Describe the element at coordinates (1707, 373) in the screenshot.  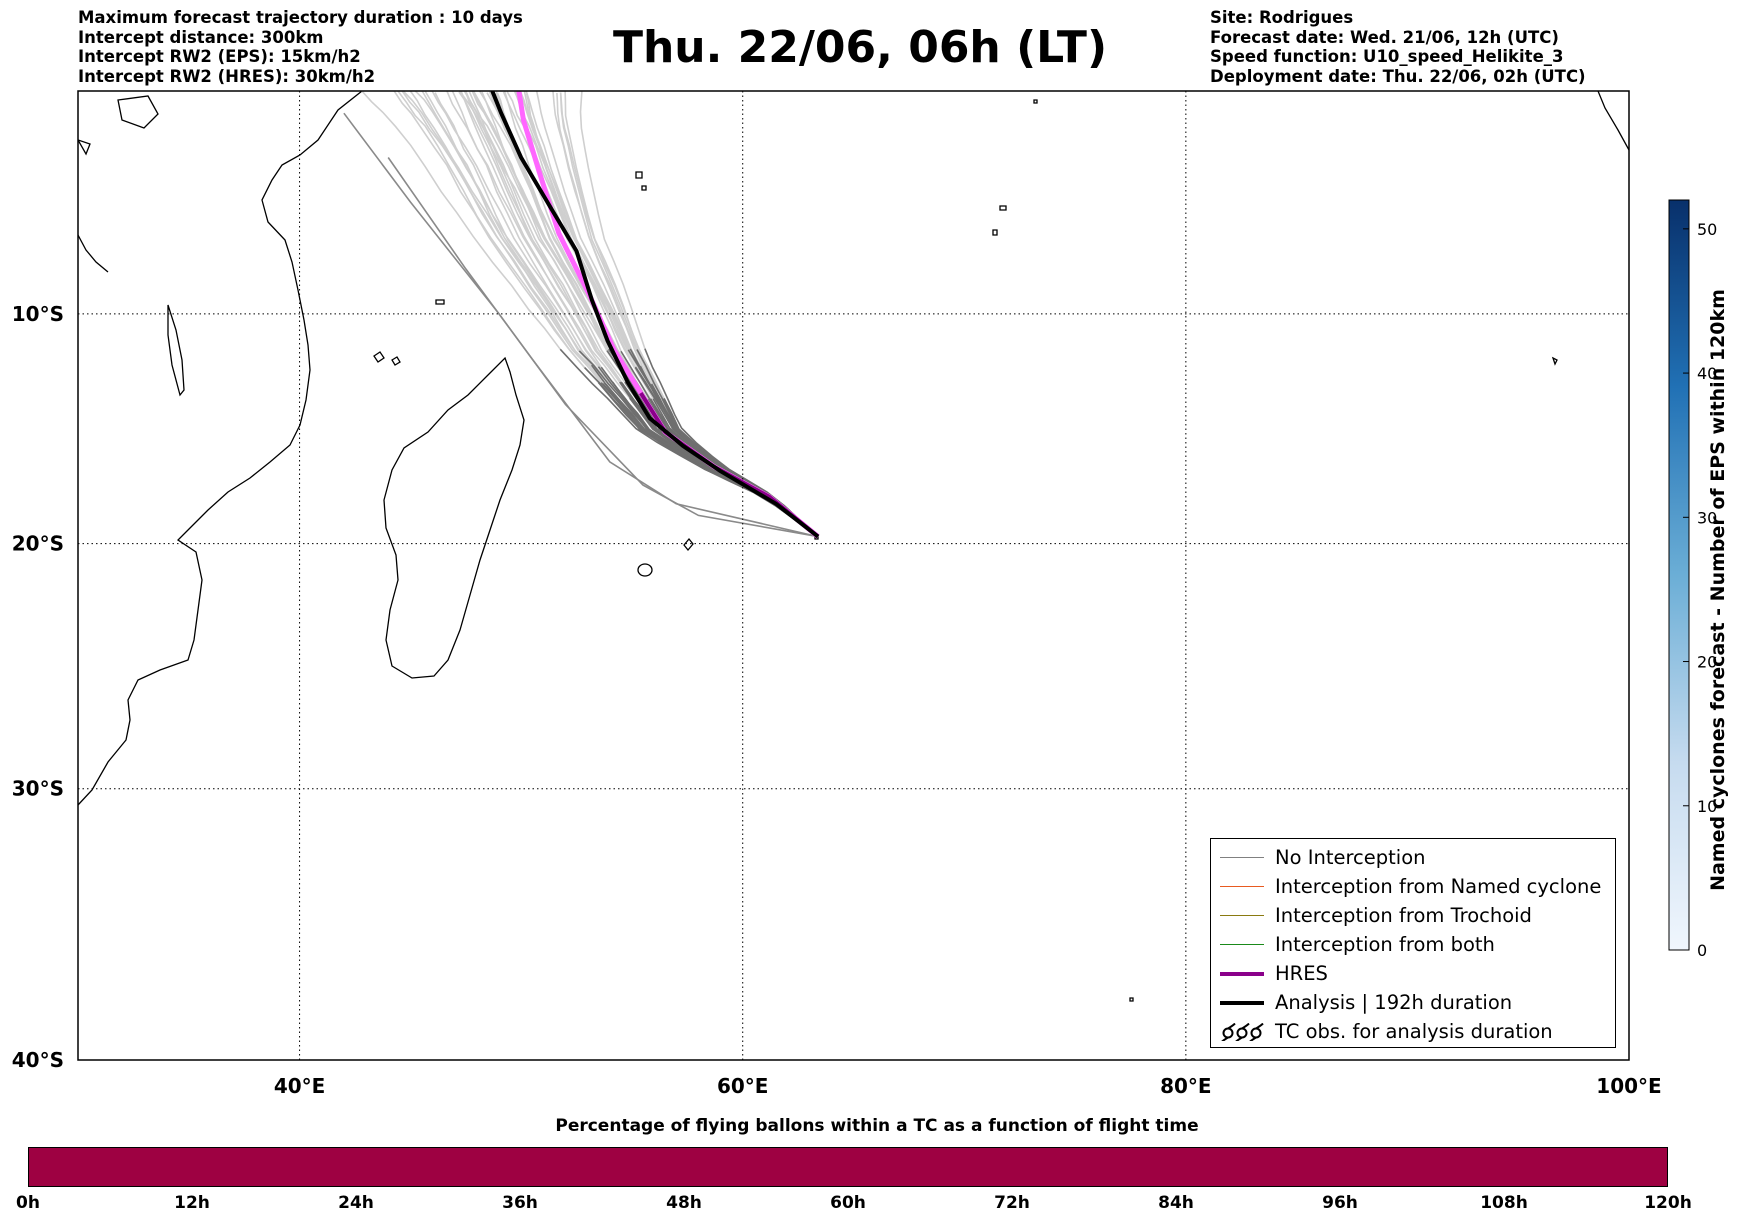
I see `colorbar-tick-label: 40` at that location.